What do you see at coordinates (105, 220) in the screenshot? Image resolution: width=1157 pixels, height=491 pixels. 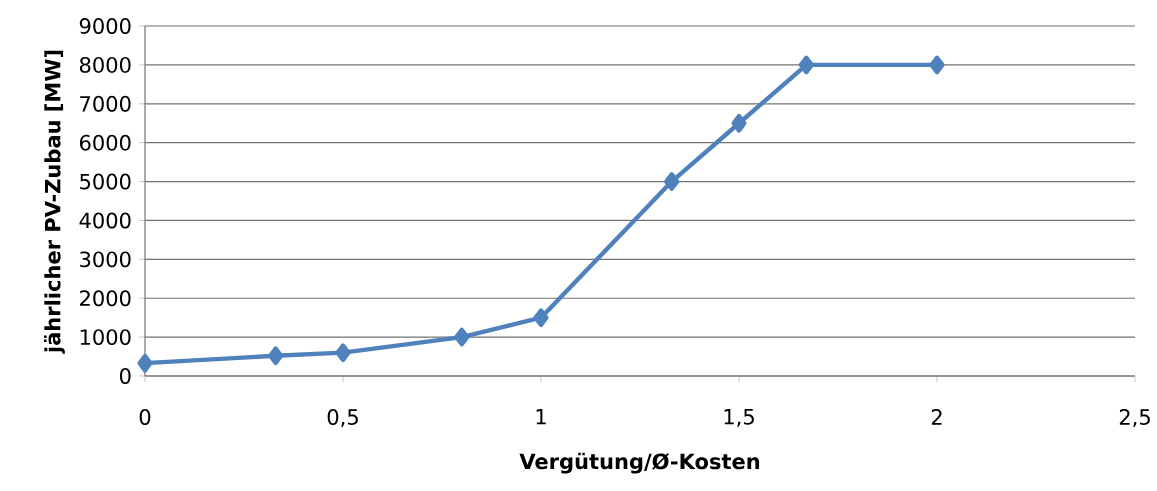 I see `y-tick-label: 4000` at bounding box center [105, 220].